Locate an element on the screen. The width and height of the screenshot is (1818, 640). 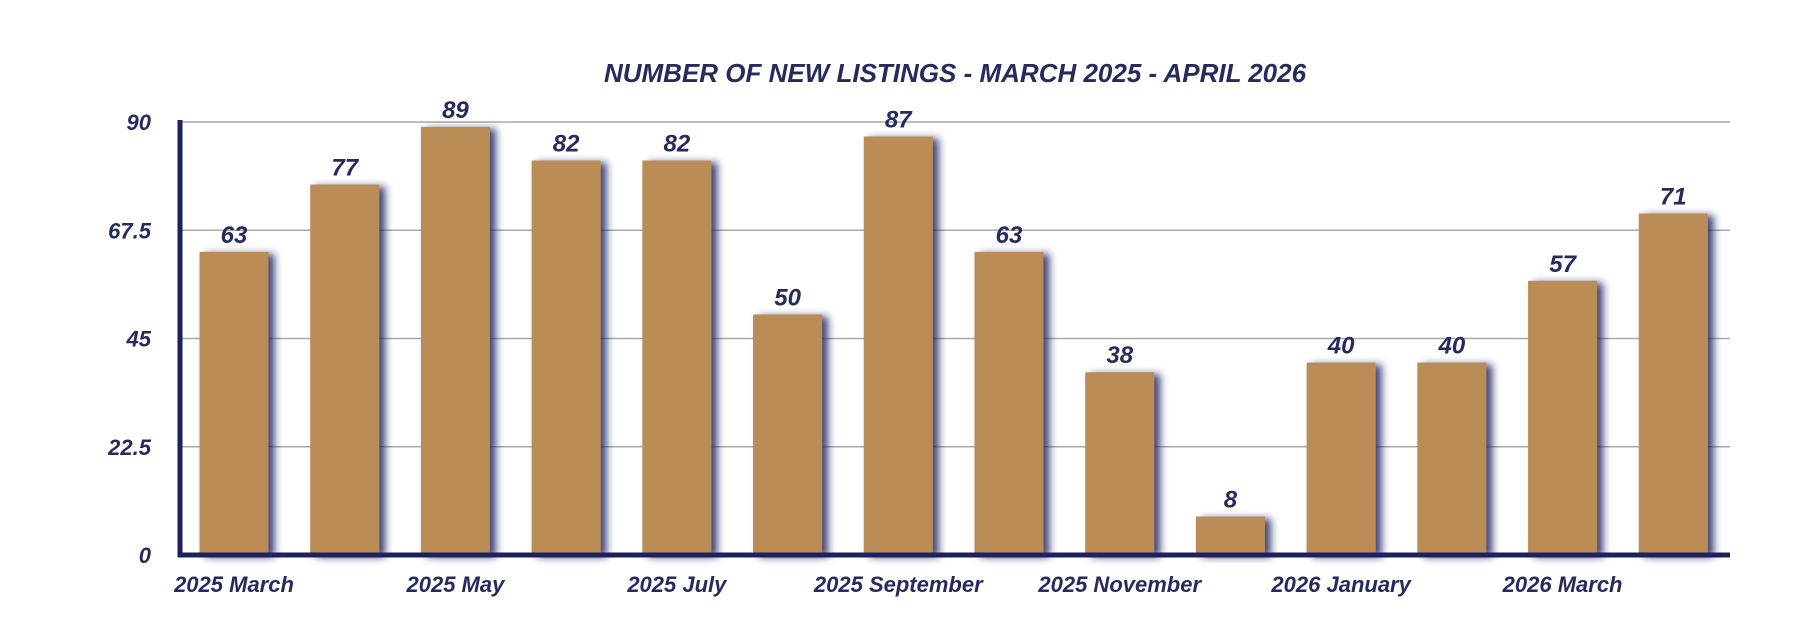
x-tick-label: 2025 July is located at coordinates (677, 584).